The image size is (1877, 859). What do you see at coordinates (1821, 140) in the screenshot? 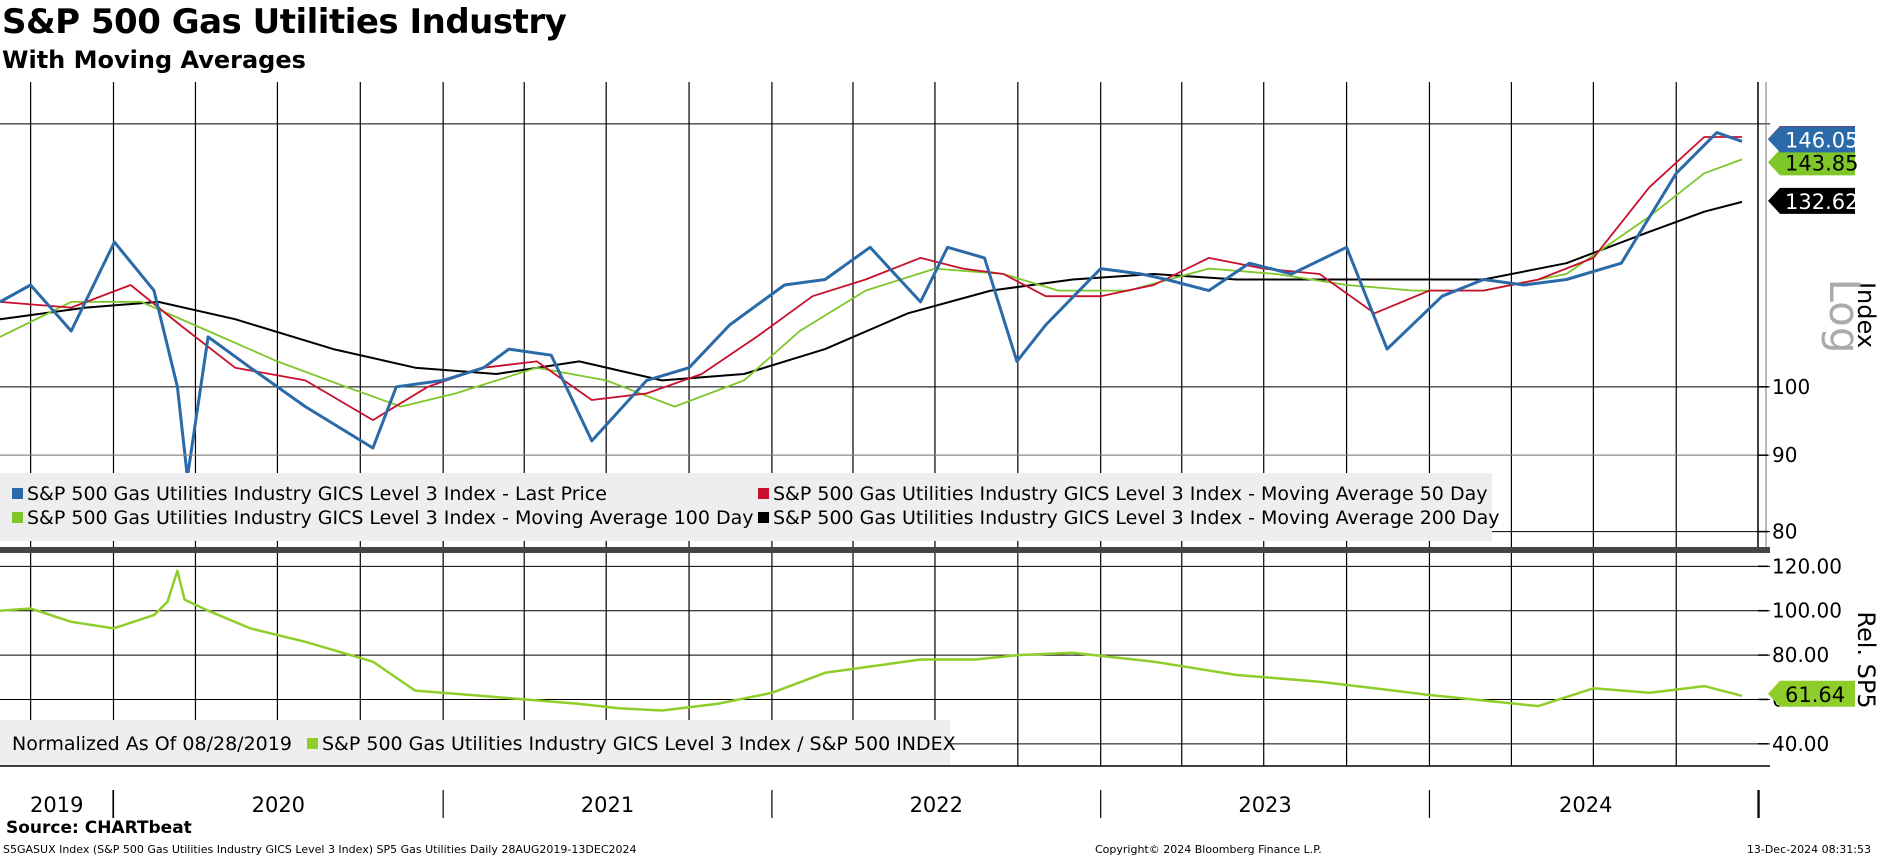
I see `badge-value: 146.05` at bounding box center [1821, 140].